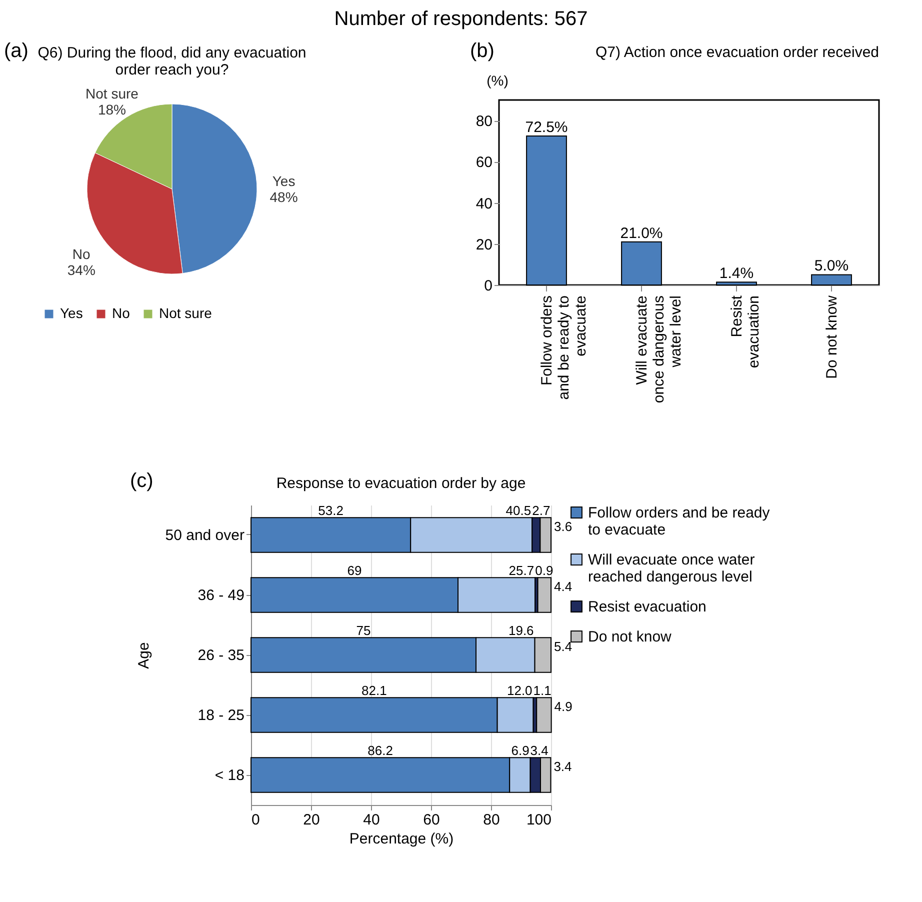  I want to click on text: (a), so click(16, 51).